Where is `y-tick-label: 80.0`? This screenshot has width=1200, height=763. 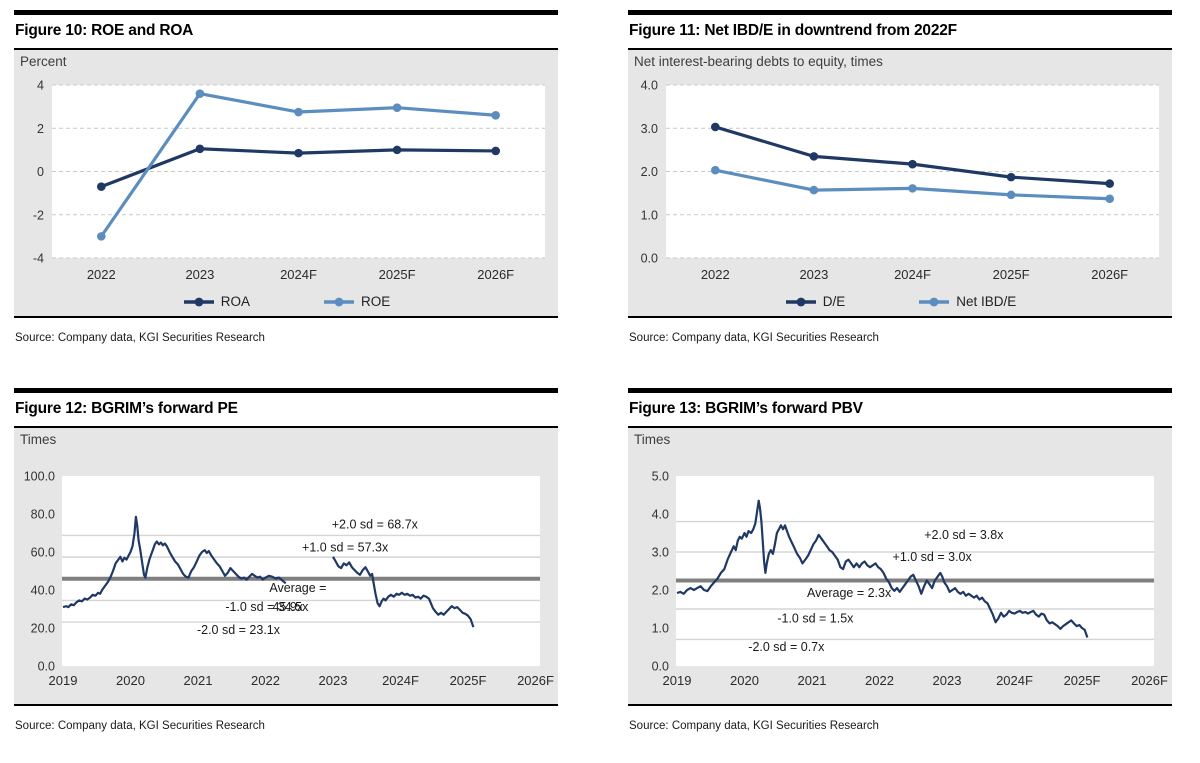 y-tick-label: 80.0 is located at coordinates (43, 515).